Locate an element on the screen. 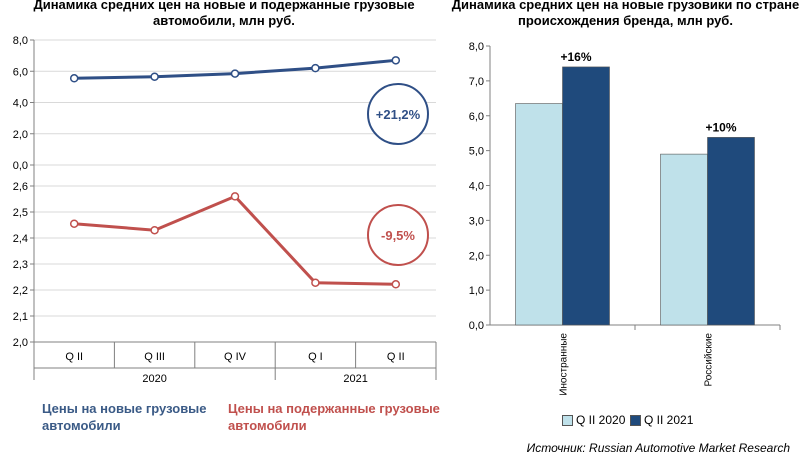  series-line-used is located at coordinates (235, 240).